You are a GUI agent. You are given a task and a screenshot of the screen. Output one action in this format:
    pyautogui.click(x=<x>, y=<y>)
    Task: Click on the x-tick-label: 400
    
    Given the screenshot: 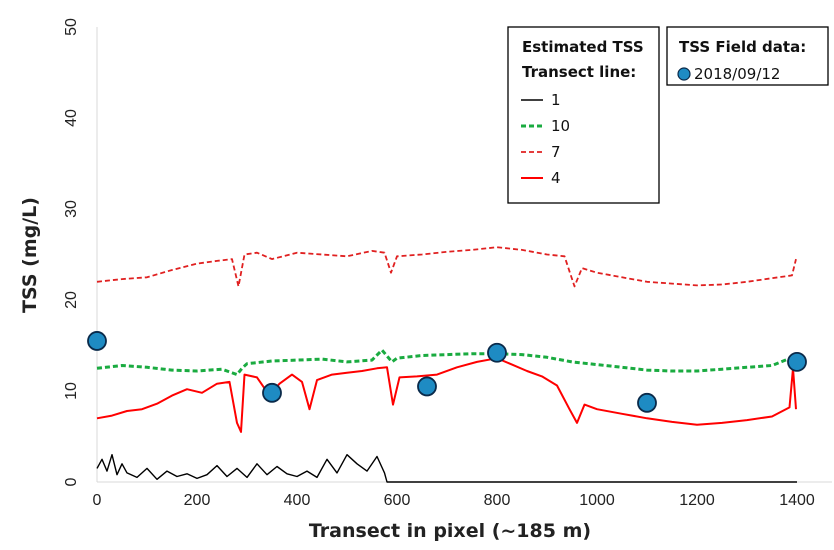 What is the action you would take?
    pyautogui.click(x=297, y=500)
    